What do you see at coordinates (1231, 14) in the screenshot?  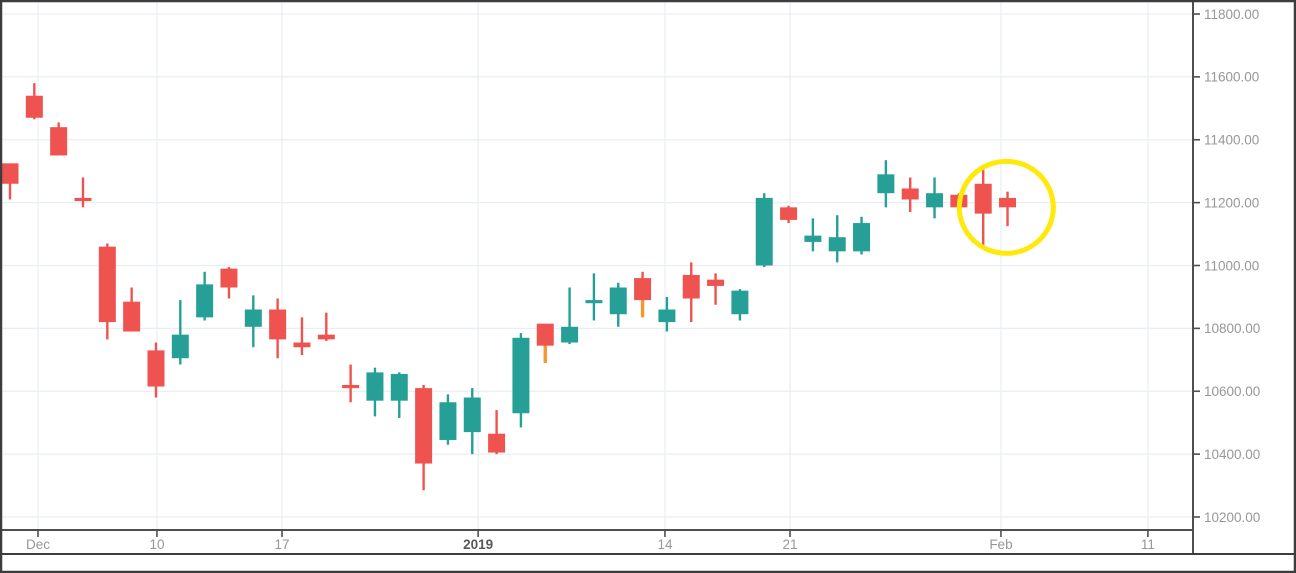 I see `y-axis-label: 11800.00` at bounding box center [1231, 14].